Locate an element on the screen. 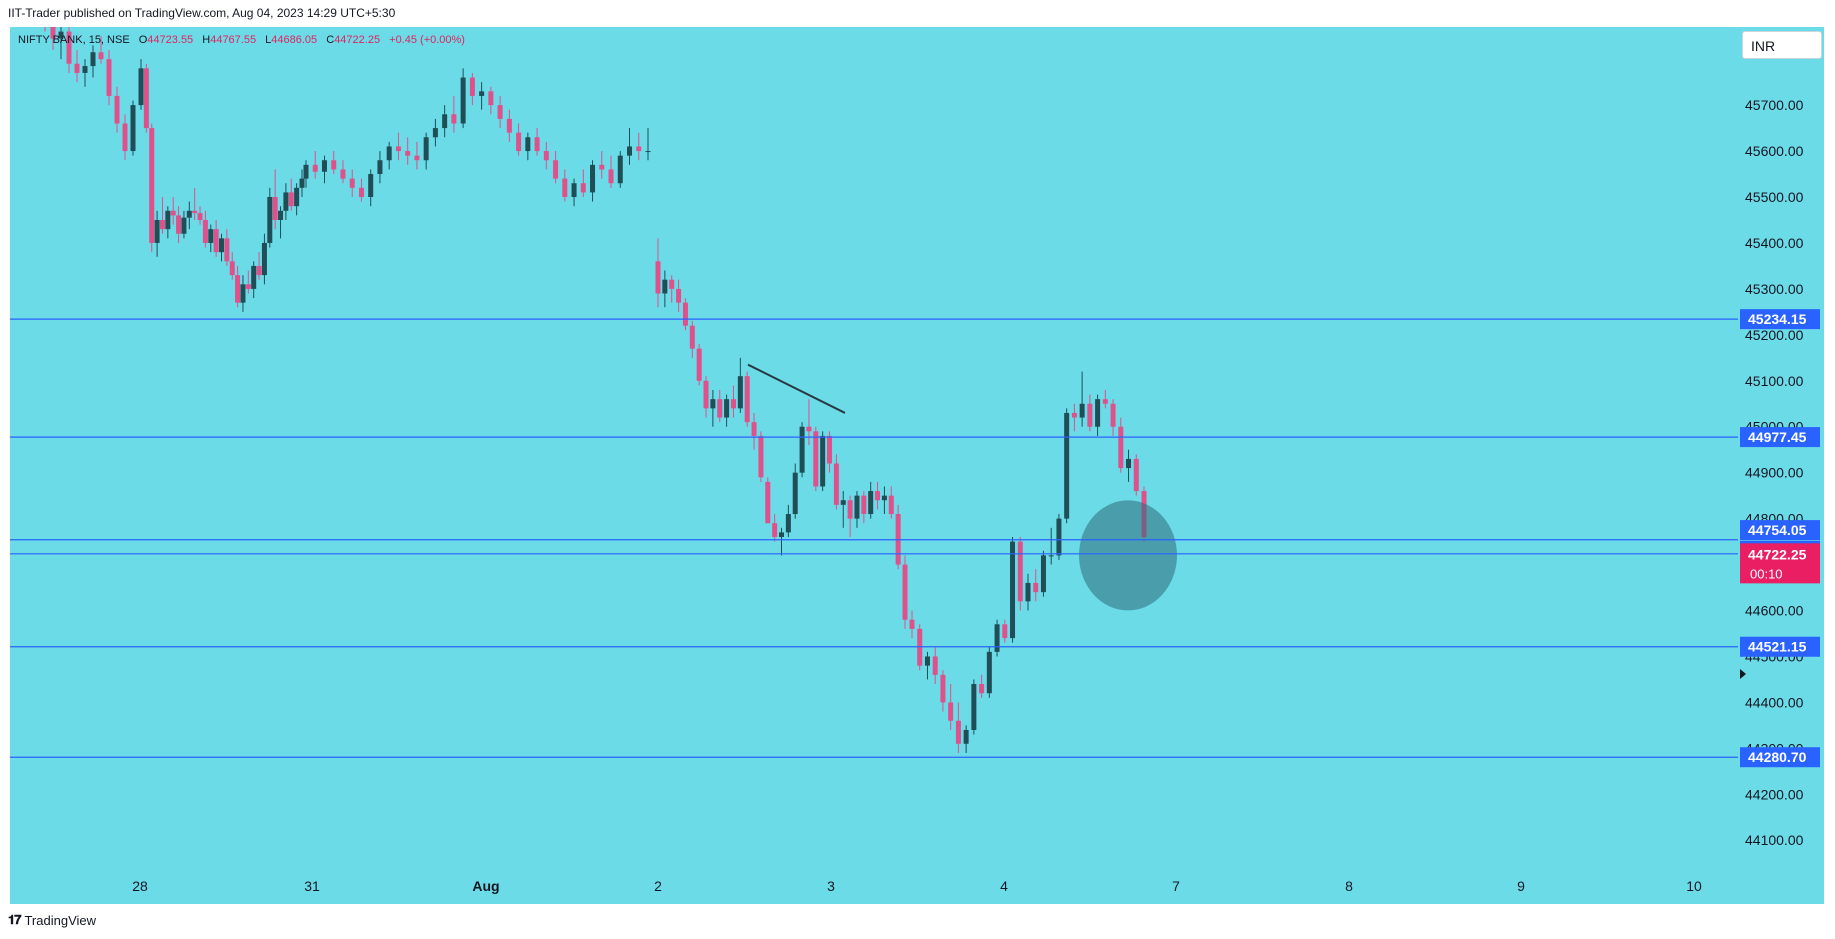 This screenshot has height=939, width=1835. y-tick-label: 44400.00 is located at coordinates (1774, 702).